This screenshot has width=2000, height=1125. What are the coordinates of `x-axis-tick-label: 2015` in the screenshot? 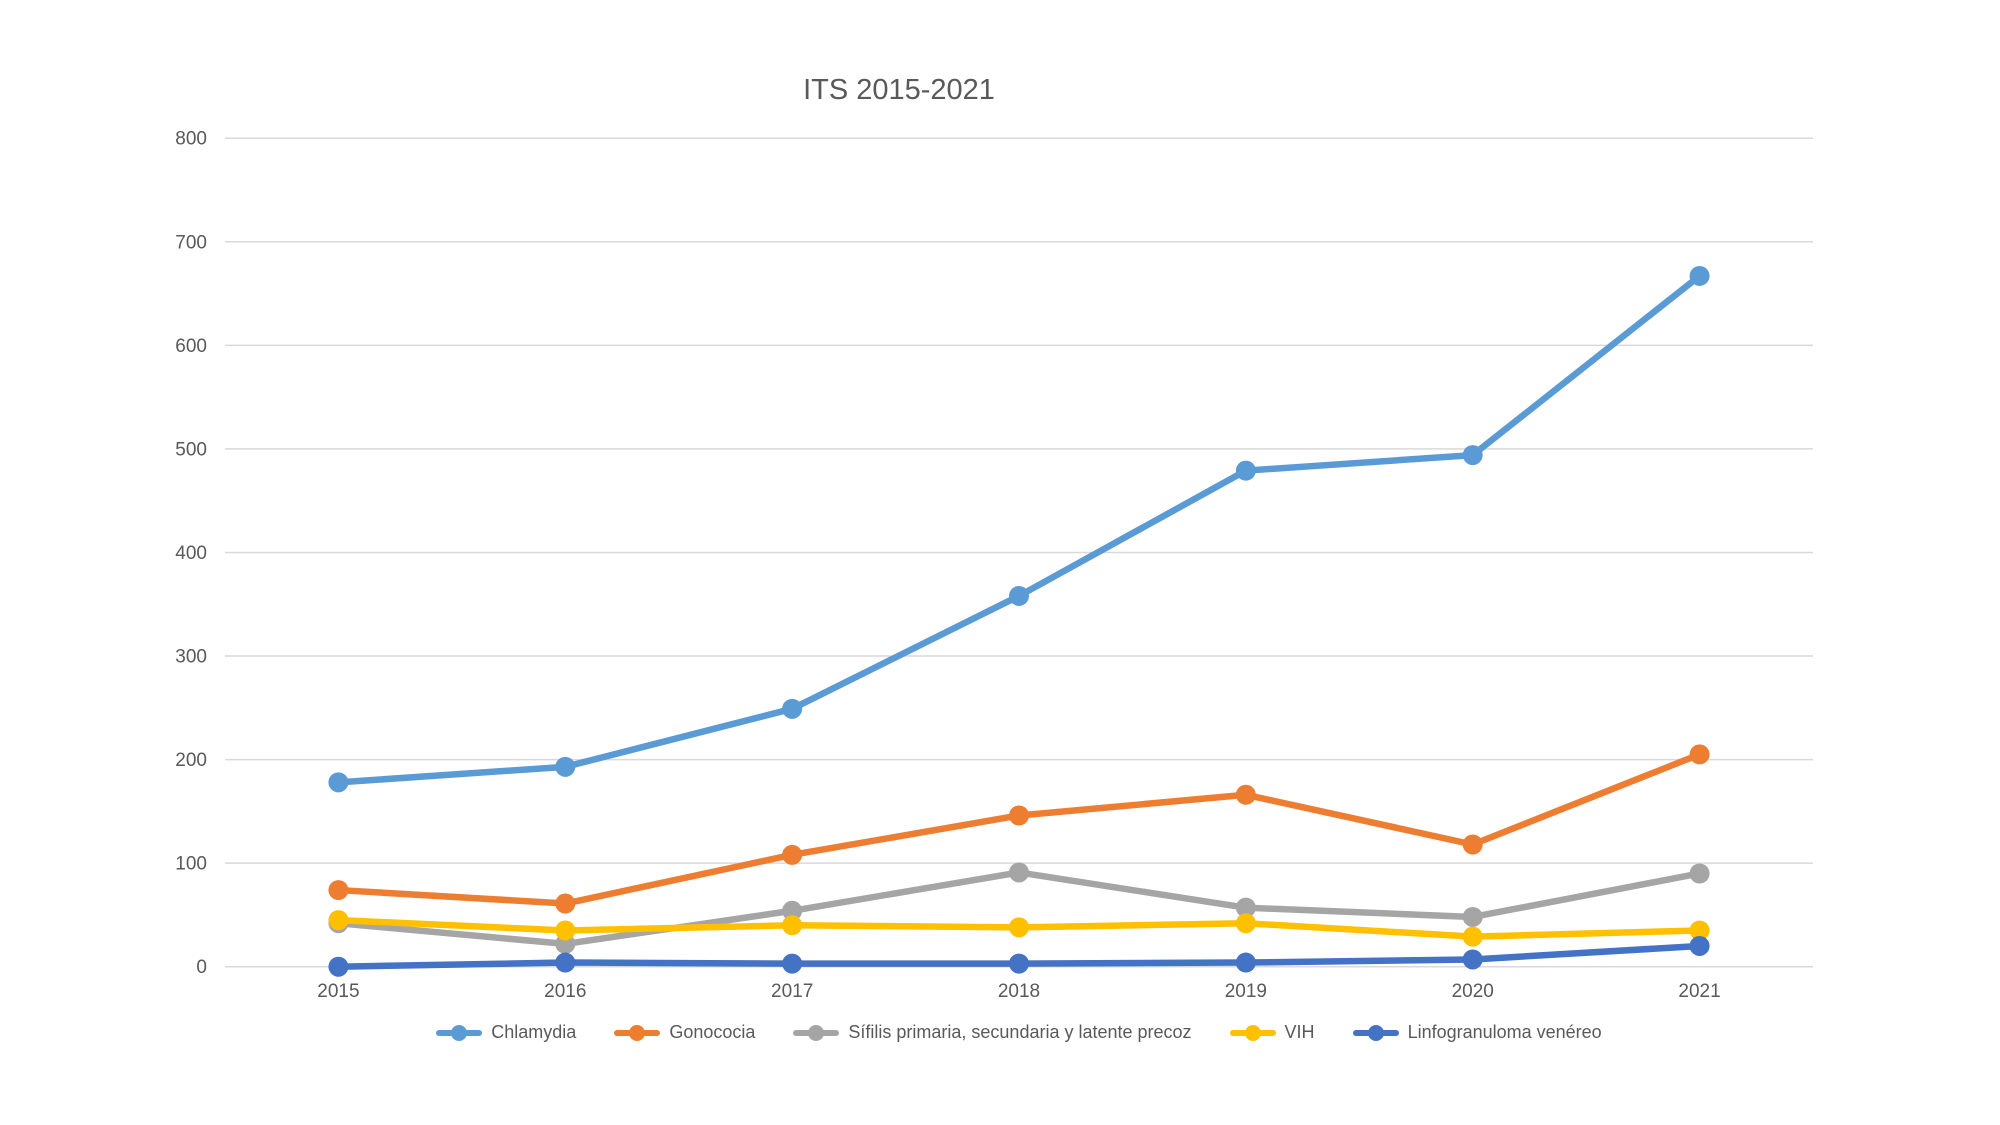 It's located at (338, 991).